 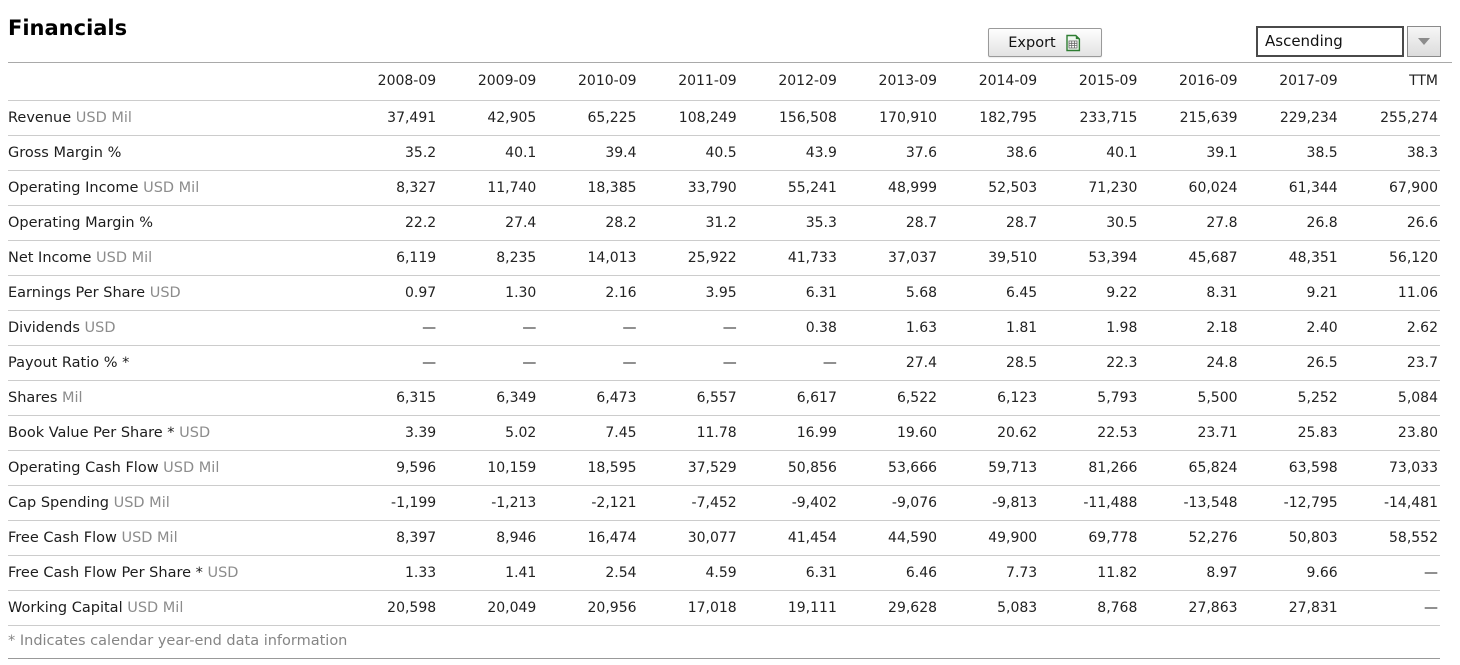 What do you see at coordinates (889, 258) in the screenshot?
I see `cell-value: 37,037` at bounding box center [889, 258].